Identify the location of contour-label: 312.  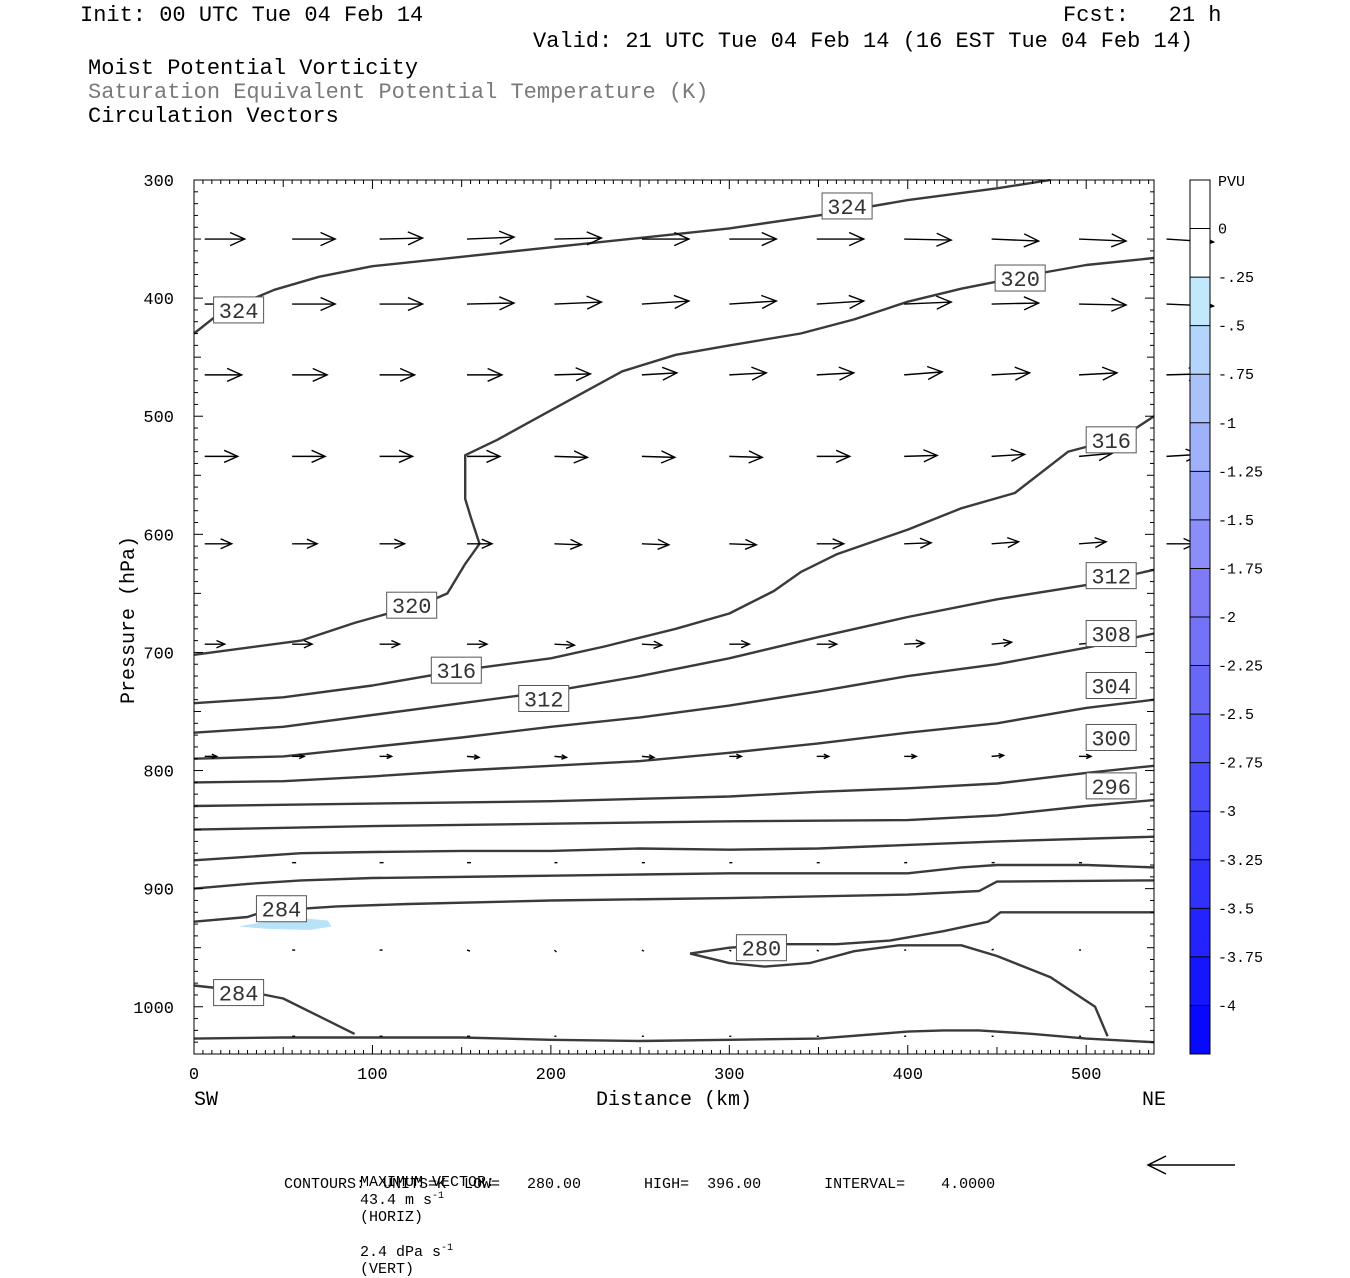
(1111, 578).